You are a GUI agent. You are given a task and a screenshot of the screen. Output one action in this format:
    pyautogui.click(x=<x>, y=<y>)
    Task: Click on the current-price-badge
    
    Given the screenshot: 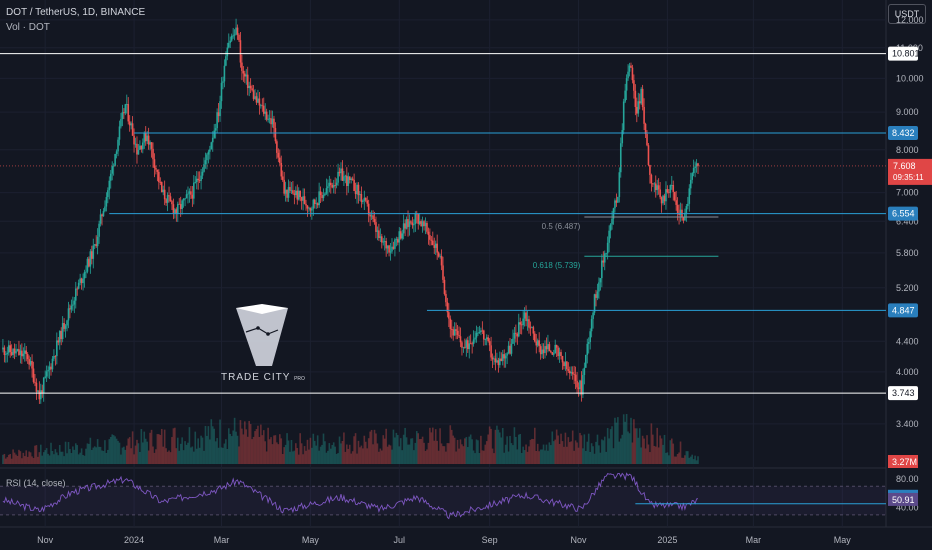 What is the action you would take?
    pyautogui.click(x=910, y=171)
    